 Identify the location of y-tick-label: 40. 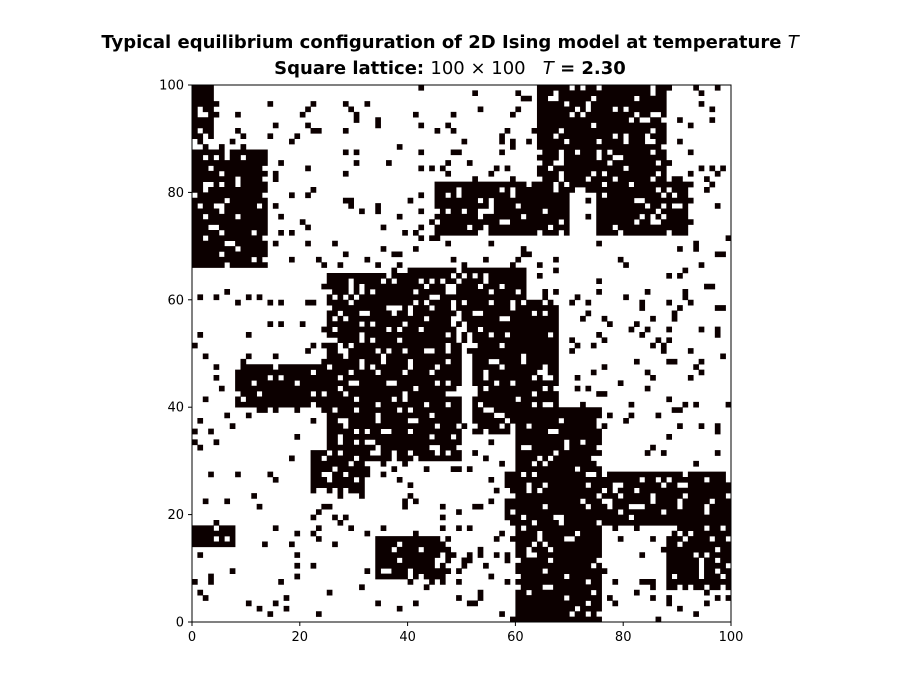
(175, 408).